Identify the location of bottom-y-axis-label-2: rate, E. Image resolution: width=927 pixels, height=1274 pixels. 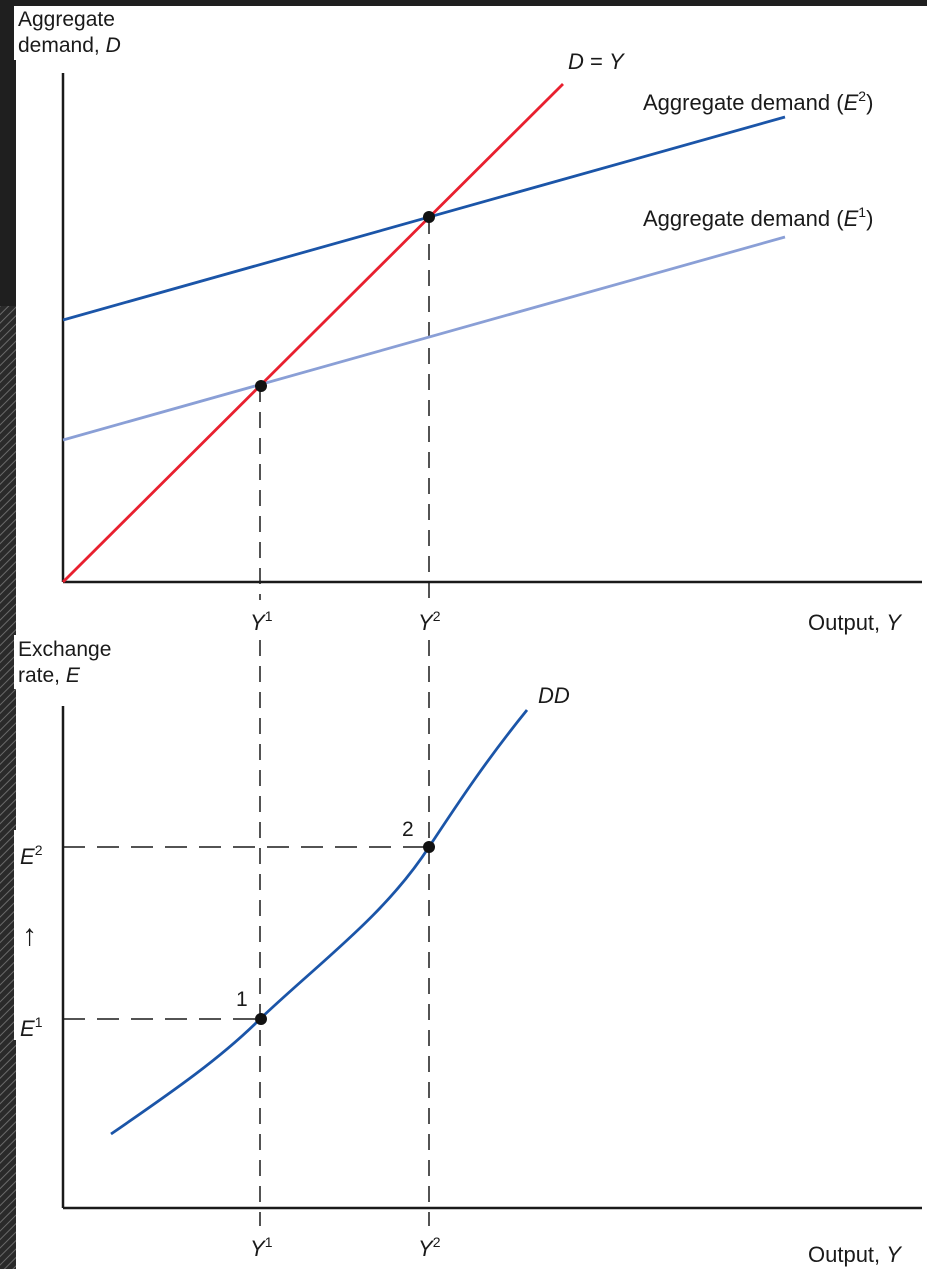
(49, 675).